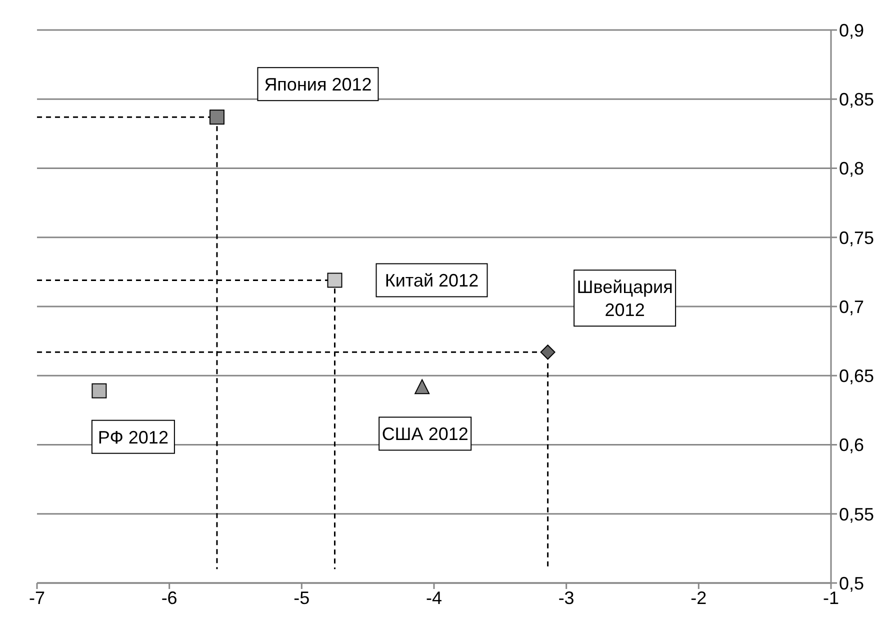  I want to click on text: Китай 2012, so click(431, 280).